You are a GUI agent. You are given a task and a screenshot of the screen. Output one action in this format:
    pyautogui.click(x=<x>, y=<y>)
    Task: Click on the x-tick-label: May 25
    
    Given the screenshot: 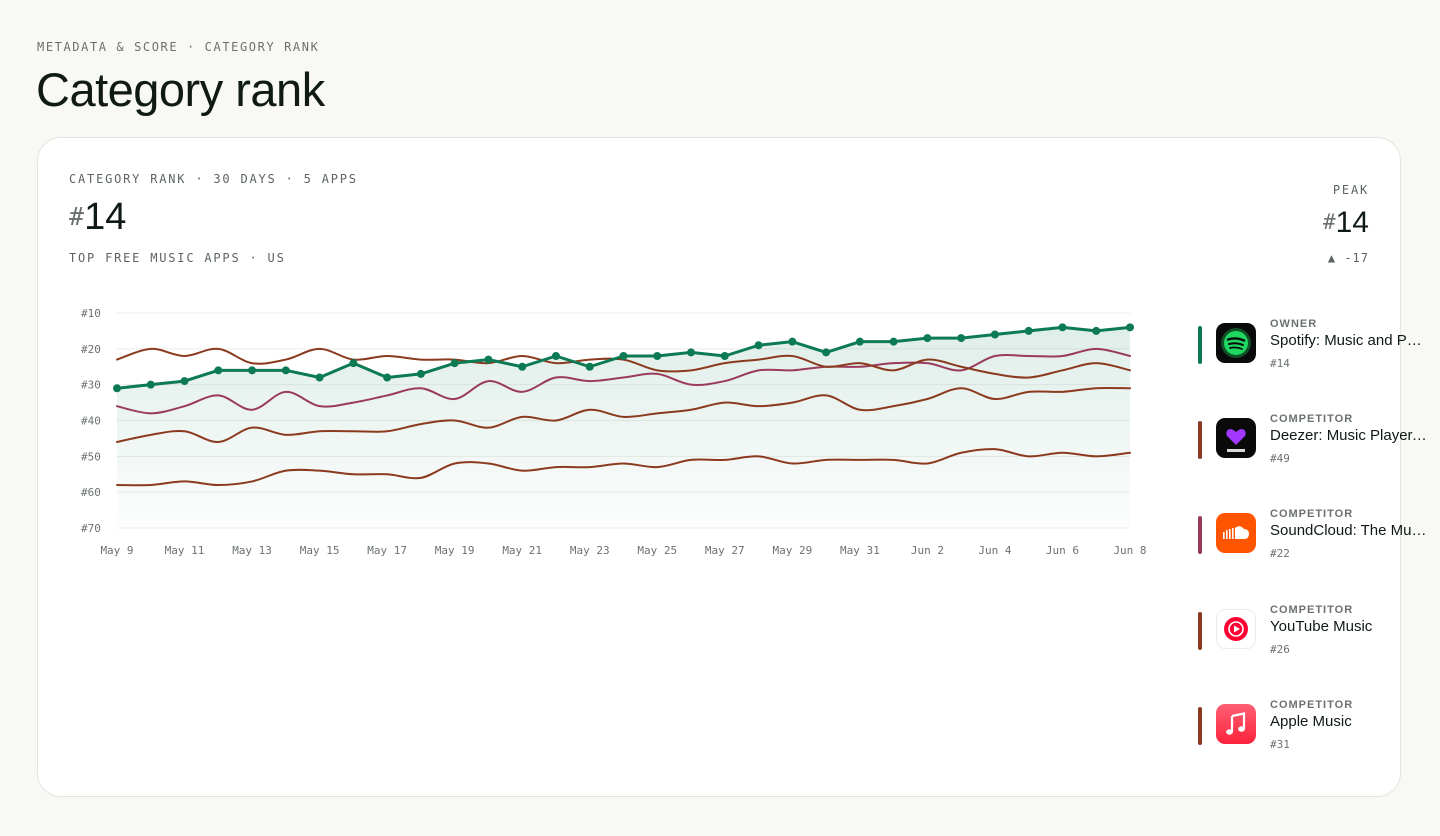 What is the action you would take?
    pyautogui.click(x=657, y=550)
    